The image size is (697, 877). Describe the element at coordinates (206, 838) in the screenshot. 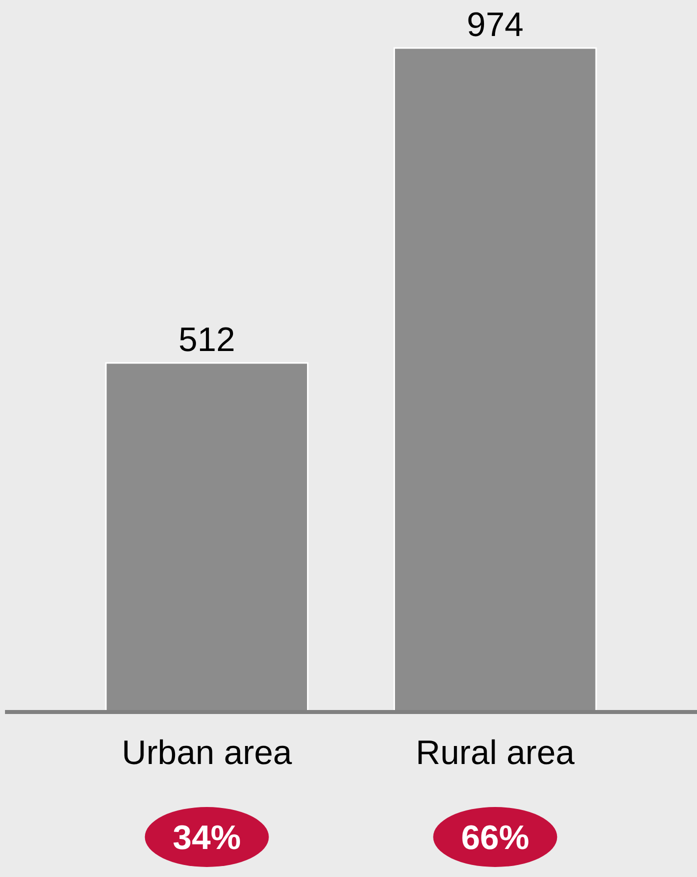

I see `text: 34%` at that location.